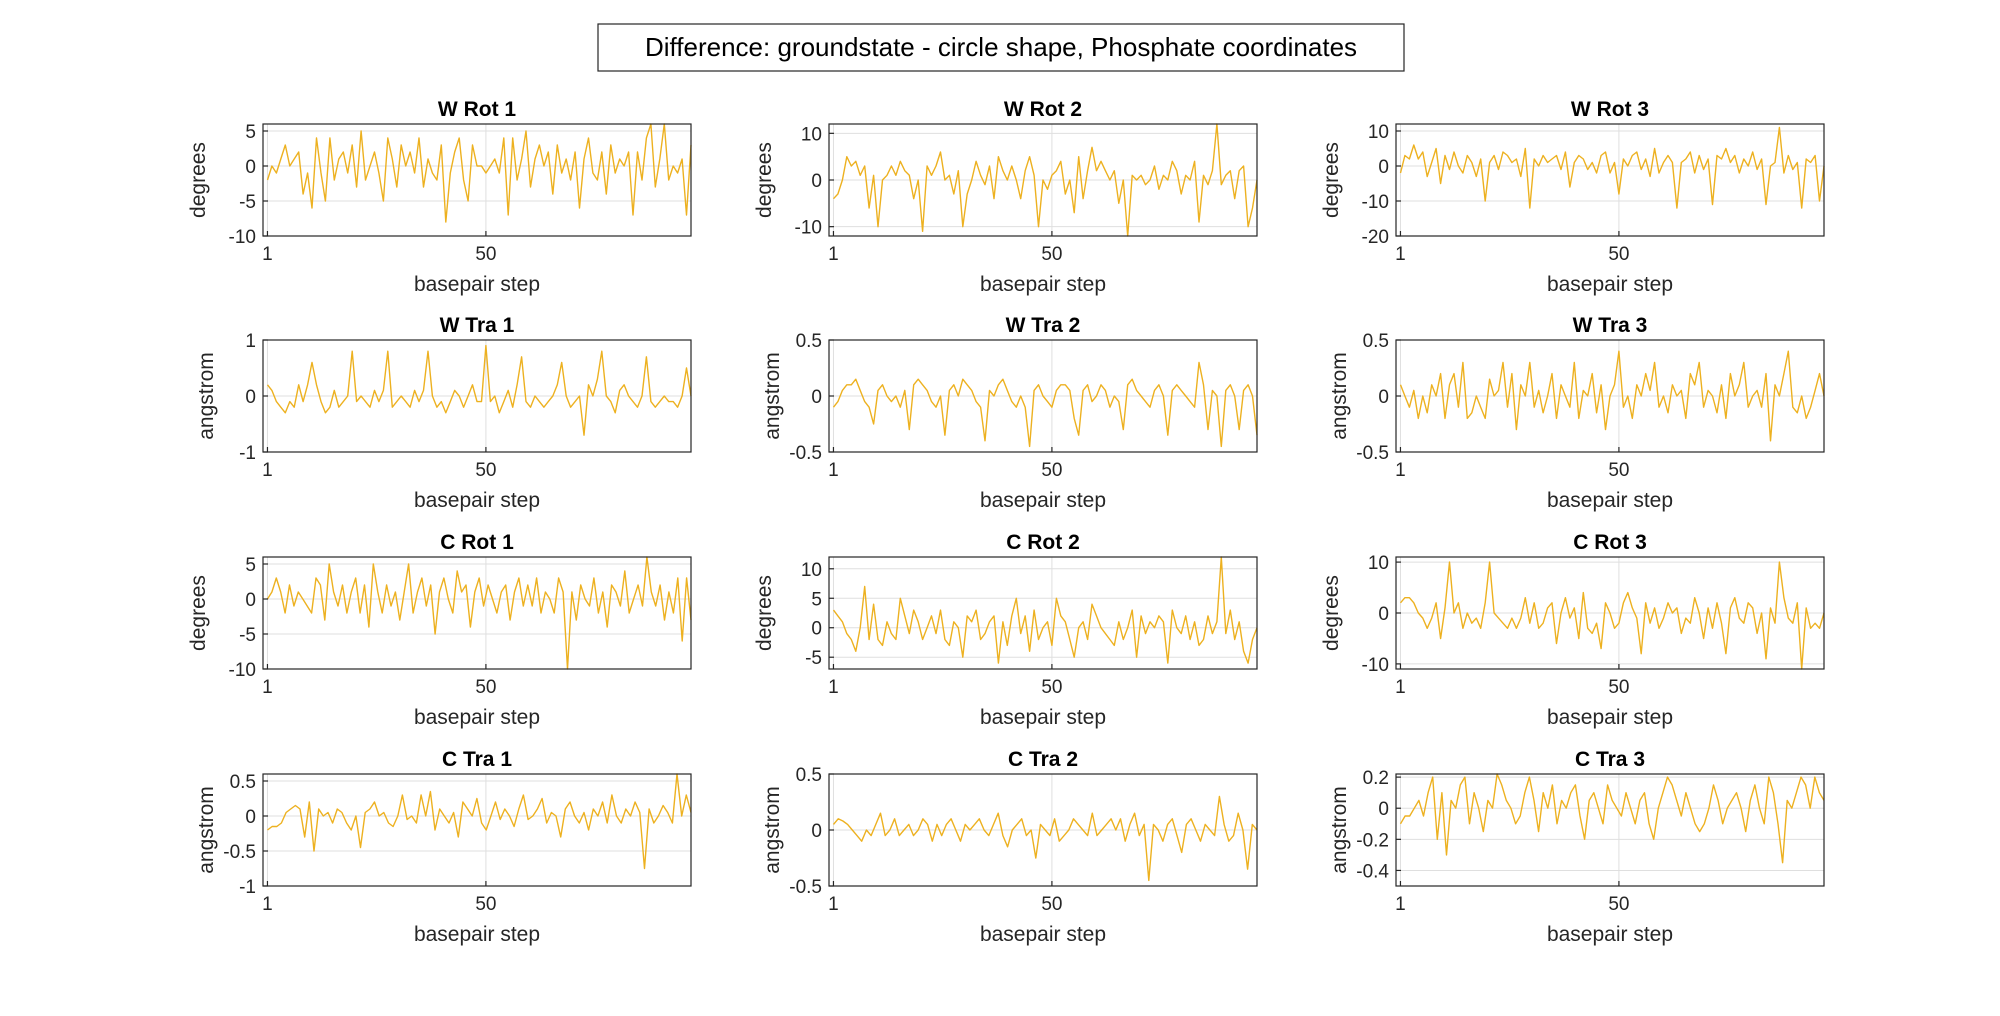  I want to click on y-tick-label: -0.2, so click(1372, 840).